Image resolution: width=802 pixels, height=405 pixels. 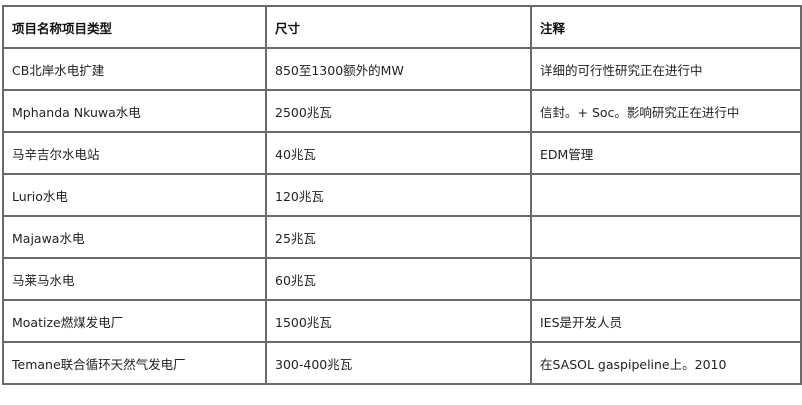 I want to click on table-row: Majawa水电 25兆瓦, so click(x=402, y=237).